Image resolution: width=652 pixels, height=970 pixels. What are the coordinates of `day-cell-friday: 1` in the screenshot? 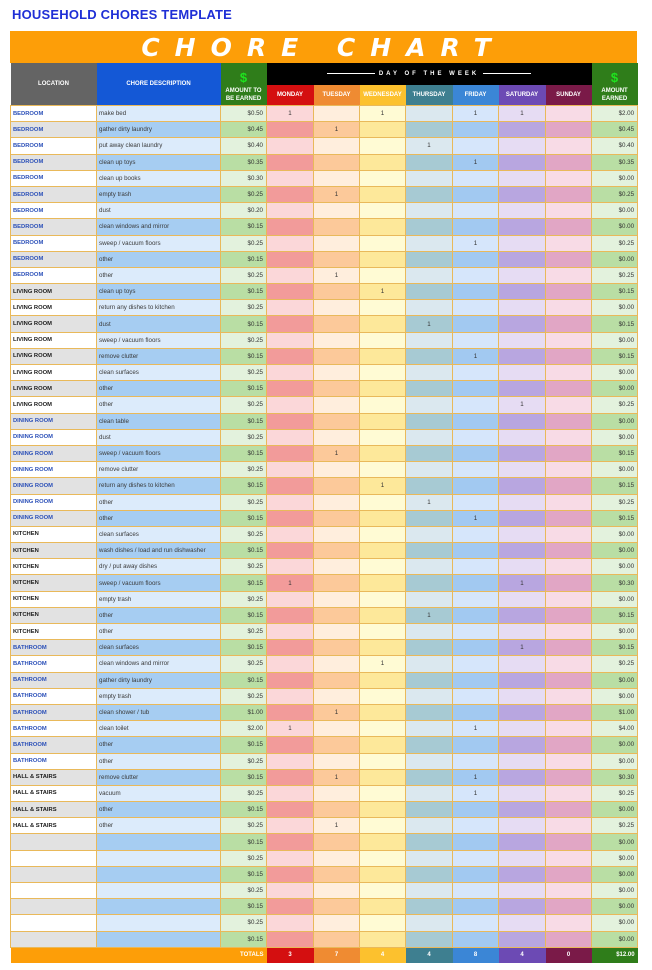 It's located at (475, 113).